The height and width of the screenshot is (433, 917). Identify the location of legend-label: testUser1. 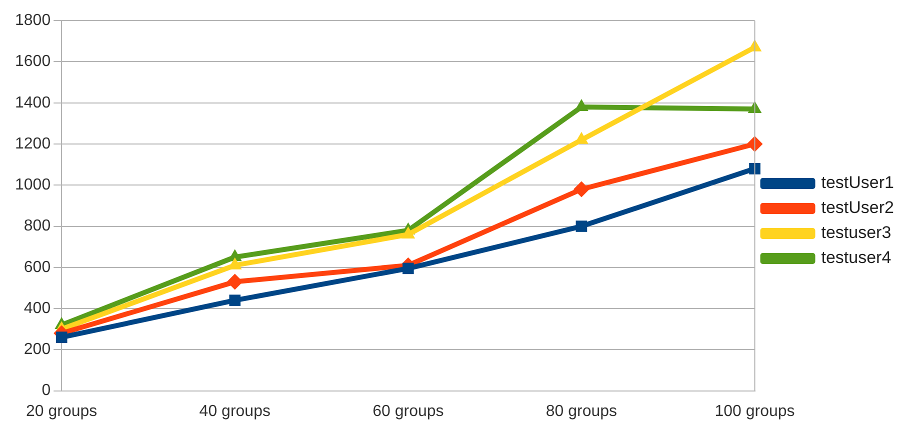
(857, 182).